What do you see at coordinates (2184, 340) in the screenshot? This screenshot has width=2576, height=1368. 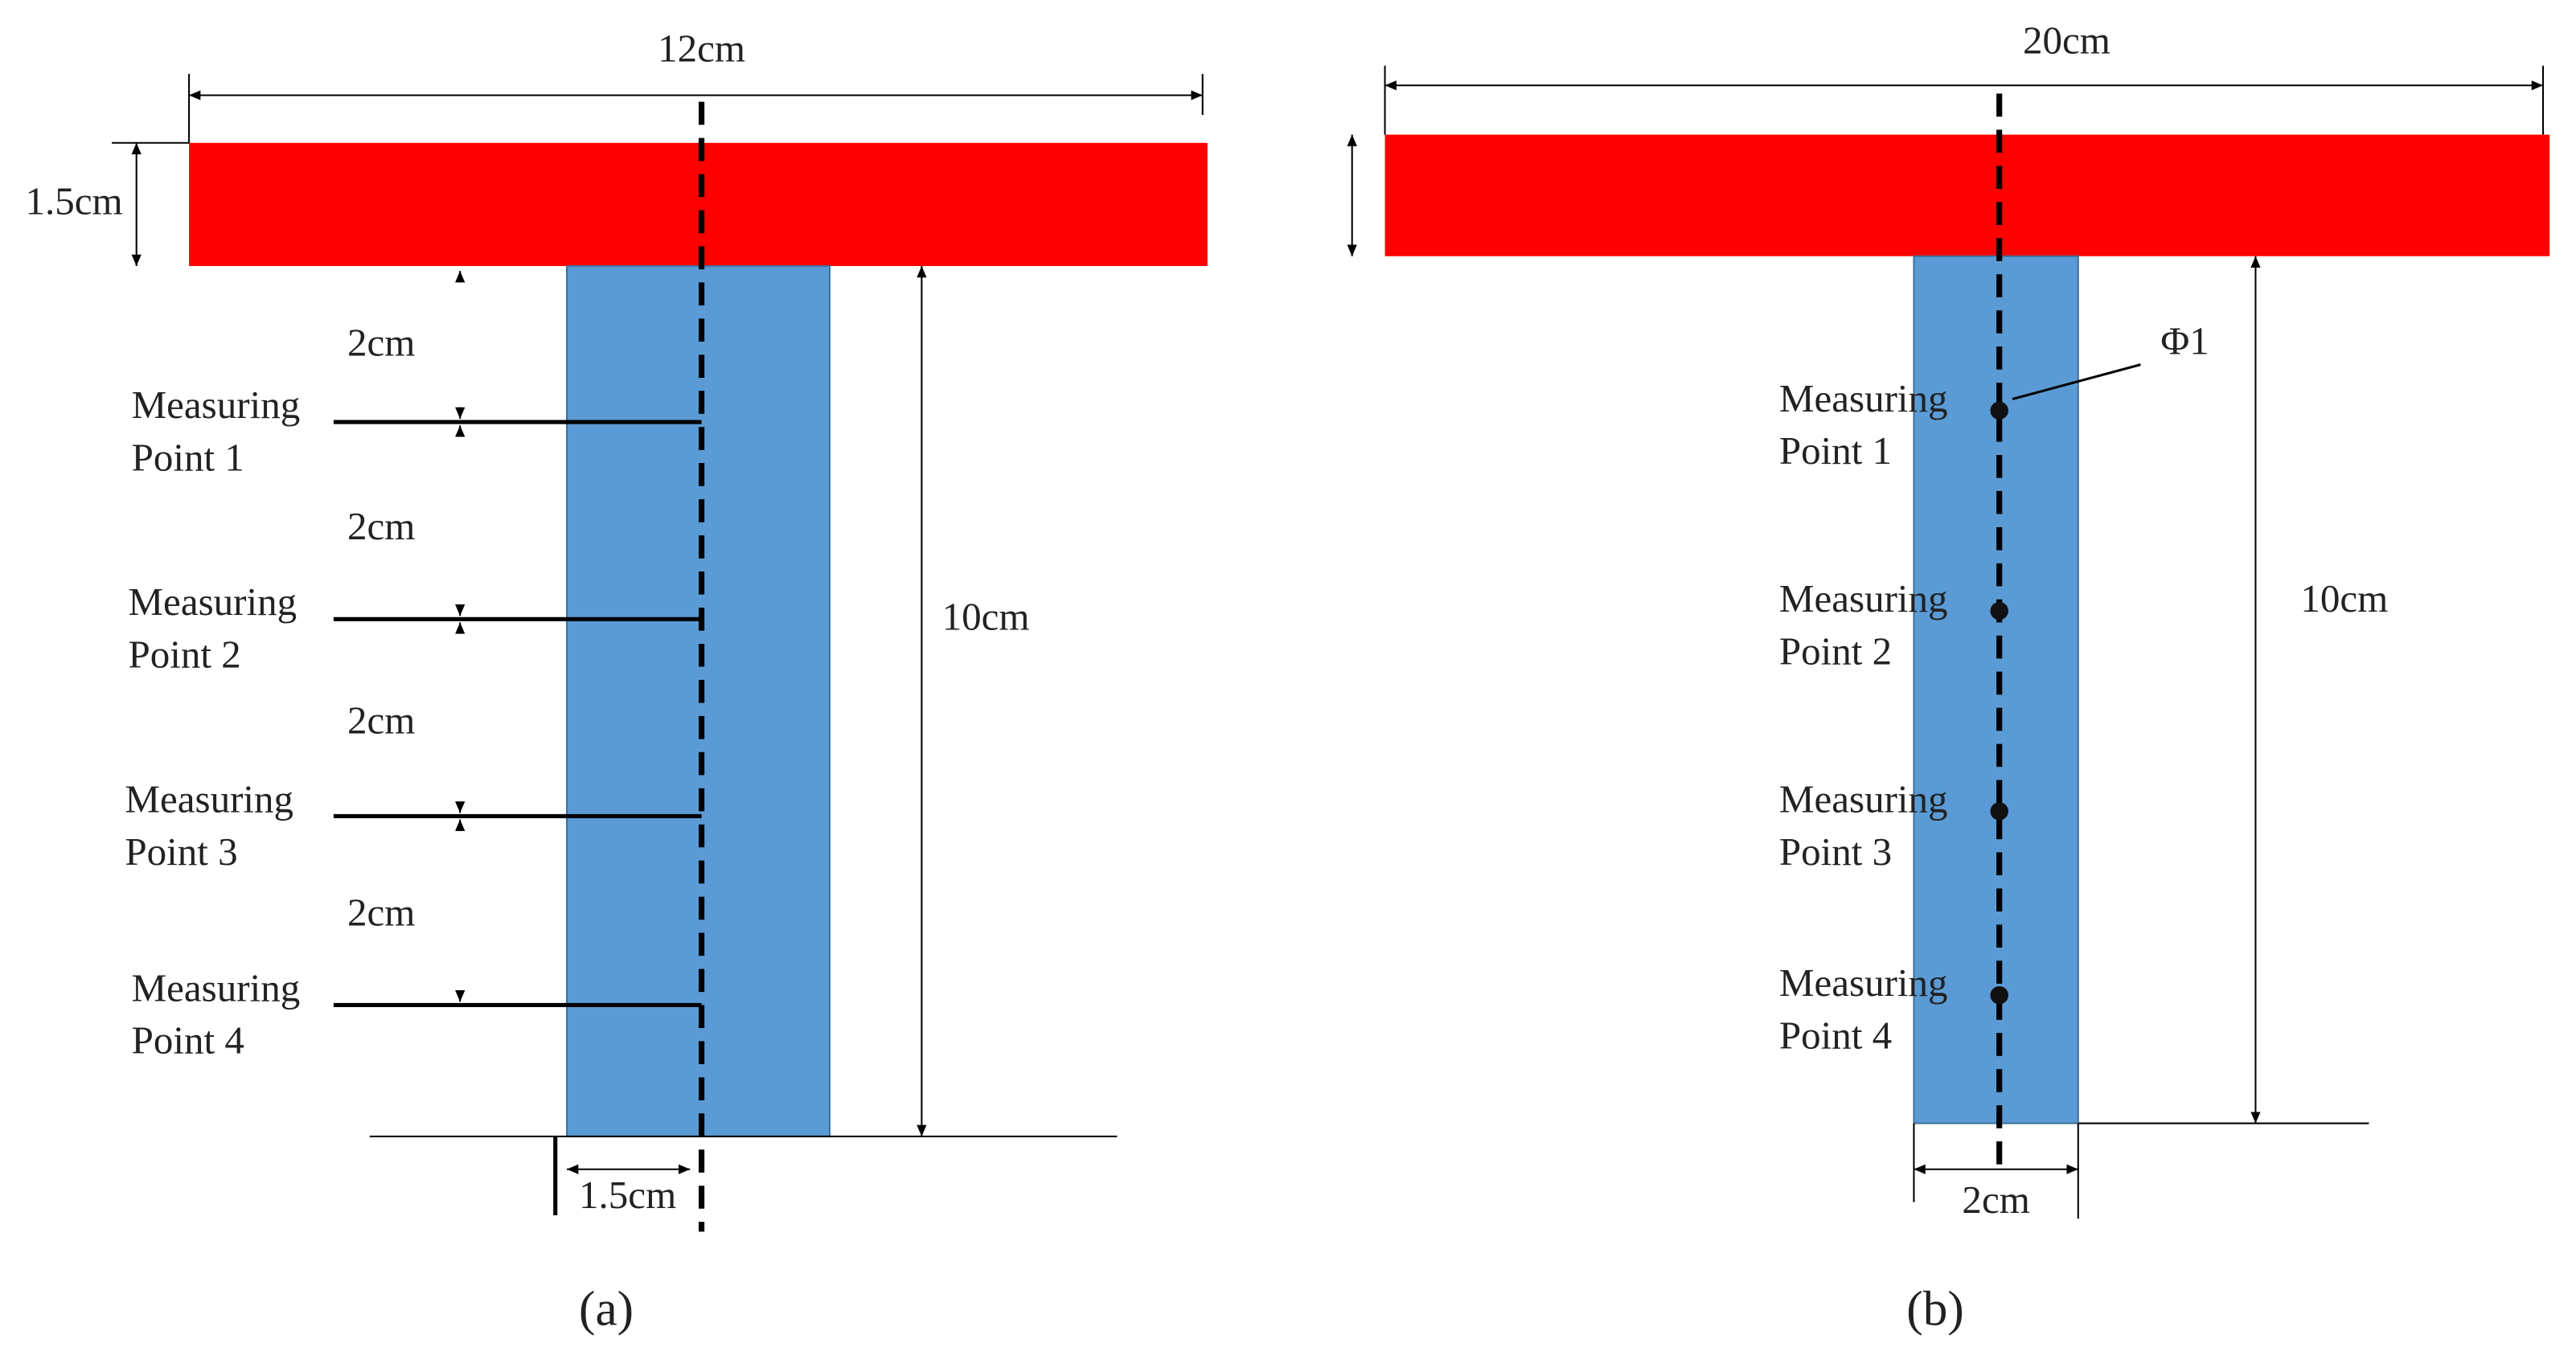 I see `diameter-label: Φ1` at bounding box center [2184, 340].